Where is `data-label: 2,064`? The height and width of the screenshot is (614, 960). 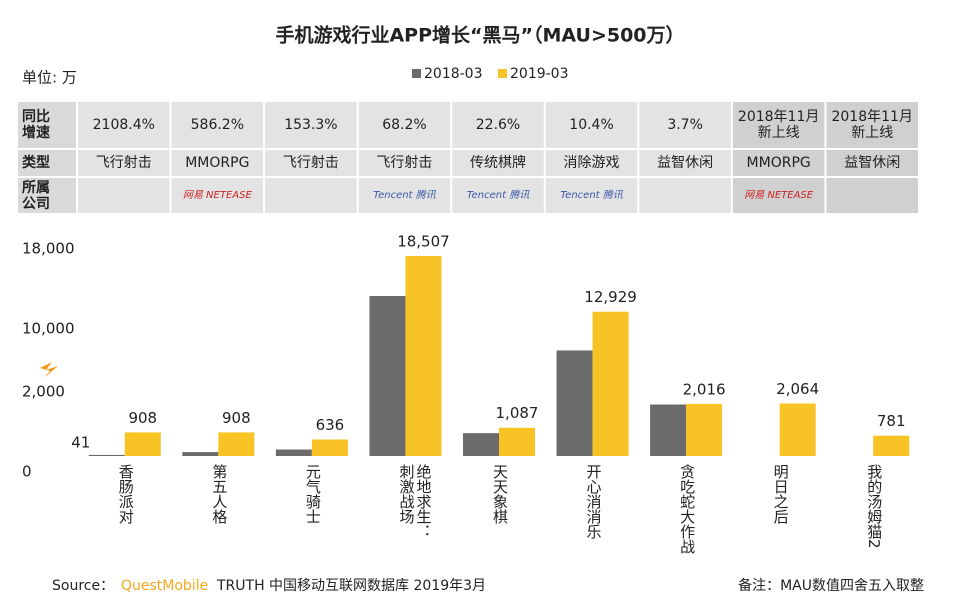
data-label: 2,064 is located at coordinates (797, 389).